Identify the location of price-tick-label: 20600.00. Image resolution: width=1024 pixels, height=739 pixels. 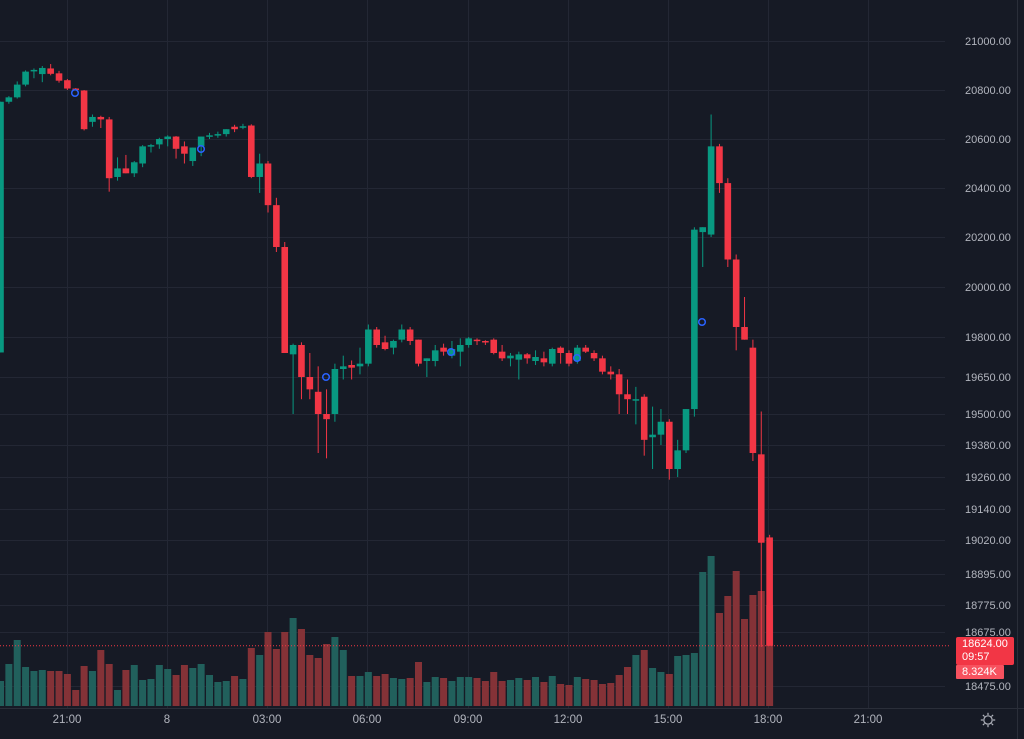
(988, 140).